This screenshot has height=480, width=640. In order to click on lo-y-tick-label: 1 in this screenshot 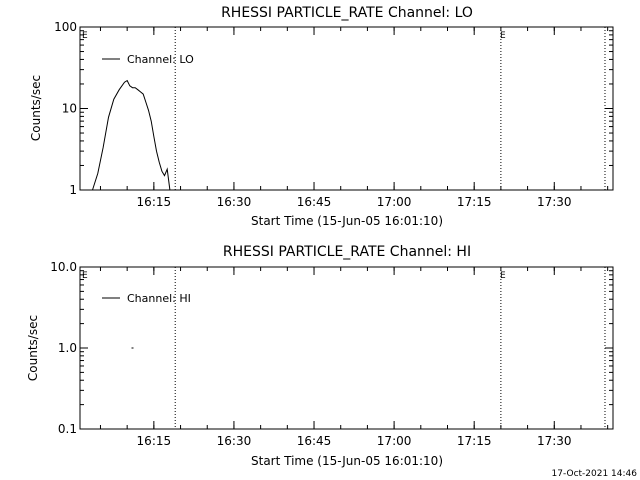, I will do `click(73, 190)`.